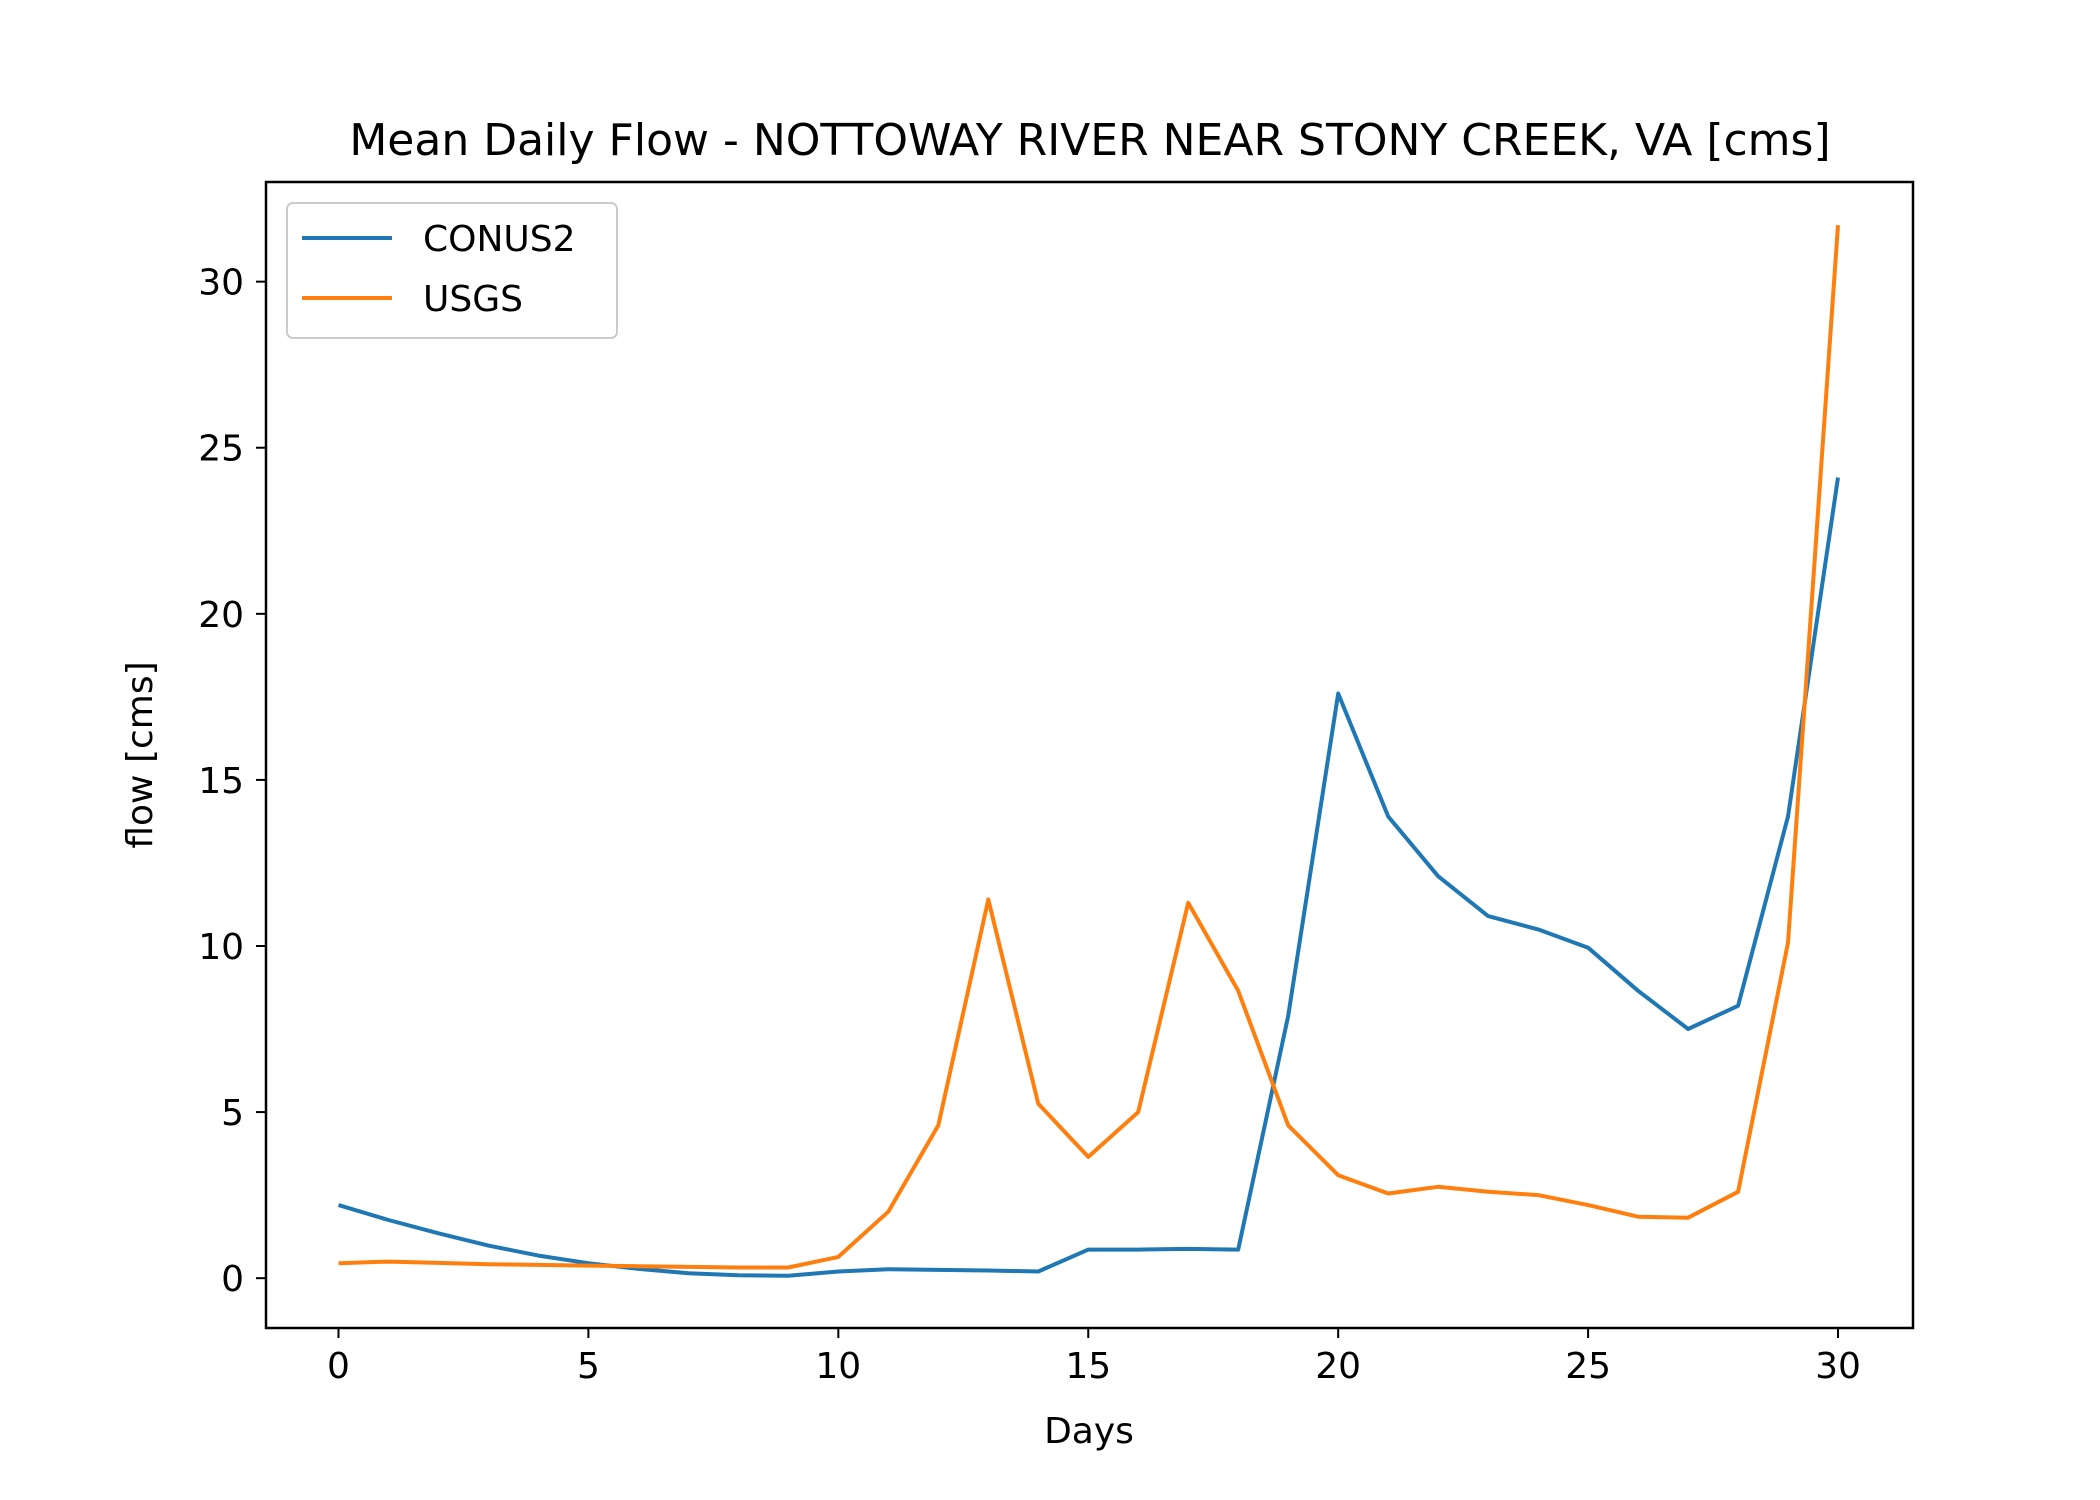 The height and width of the screenshot is (1500, 2100). Describe the element at coordinates (232, 1279) in the screenshot. I see `y-tick-label: 0` at that location.